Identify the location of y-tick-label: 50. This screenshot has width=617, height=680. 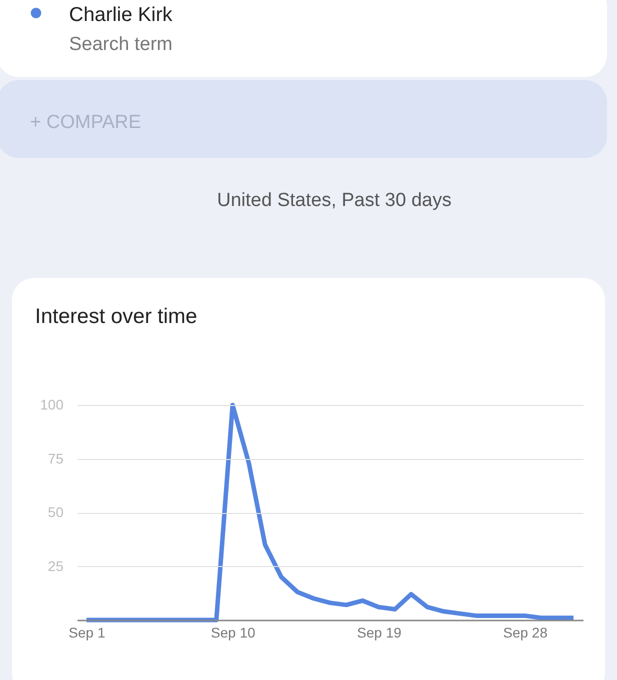
(56, 512).